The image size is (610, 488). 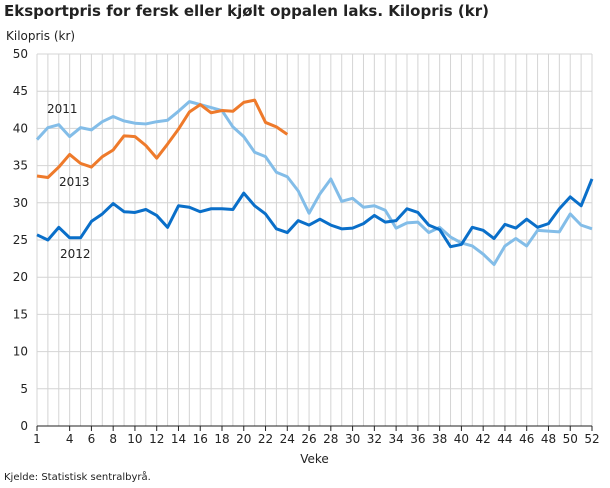 What do you see at coordinates (504, 439) in the screenshot?
I see `x-tick-label: 44` at bounding box center [504, 439].